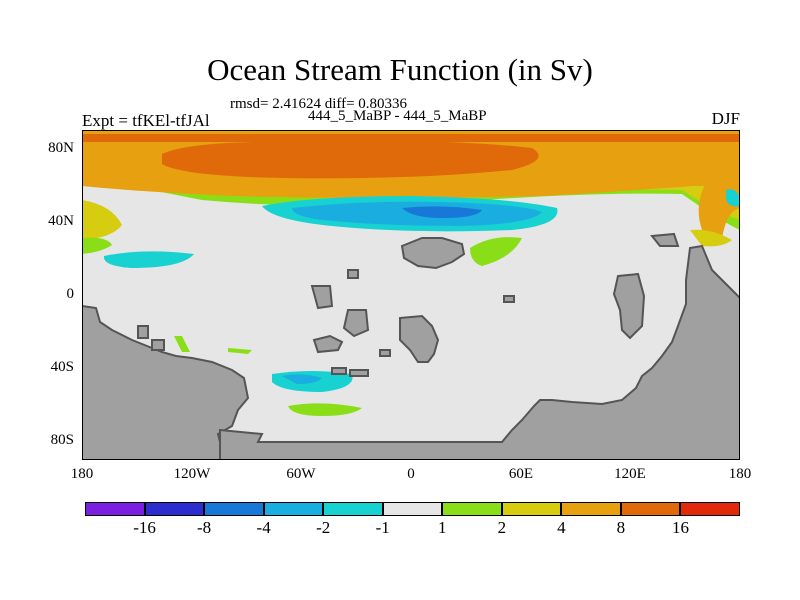  Describe the element at coordinates (204, 527) in the screenshot. I see `colorbar-label: -8` at that location.